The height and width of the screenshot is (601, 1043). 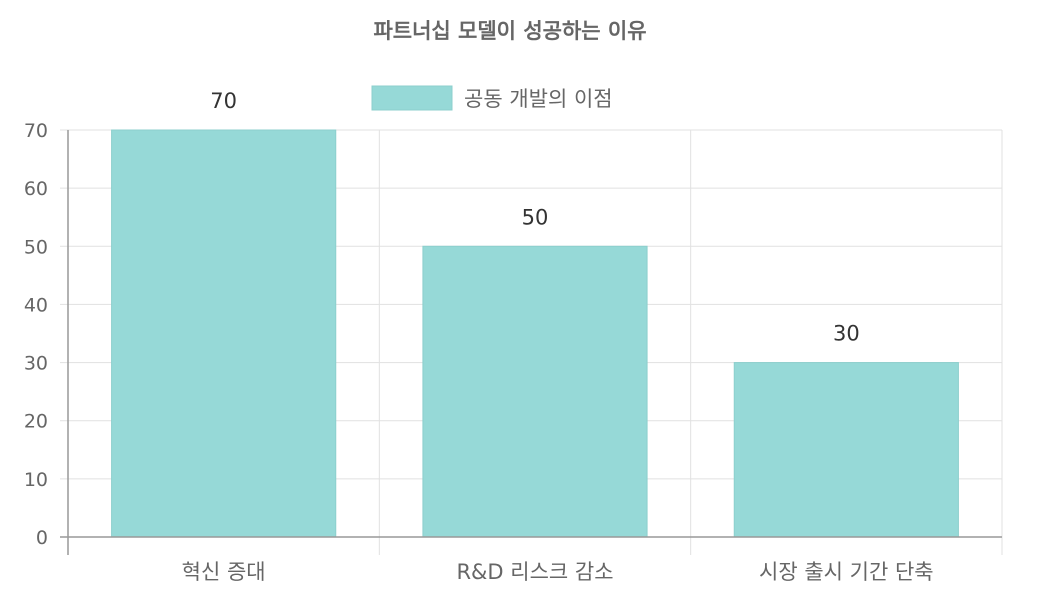 What do you see at coordinates (535, 217) in the screenshot?
I see `data-label: 50` at bounding box center [535, 217].